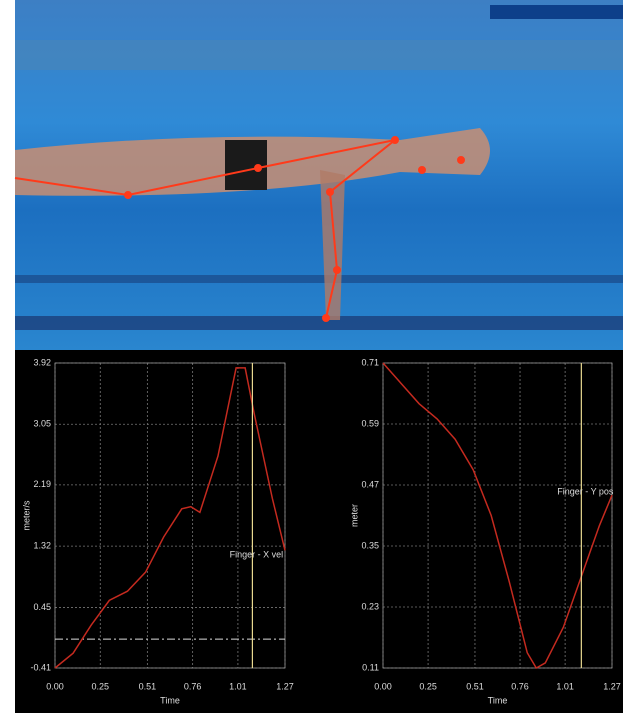 The width and height of the screenshot is (623, 713). Describe the element at coordinates (42, 424) in the screenshot. I see `y-tick-label: 3.05` at that location.